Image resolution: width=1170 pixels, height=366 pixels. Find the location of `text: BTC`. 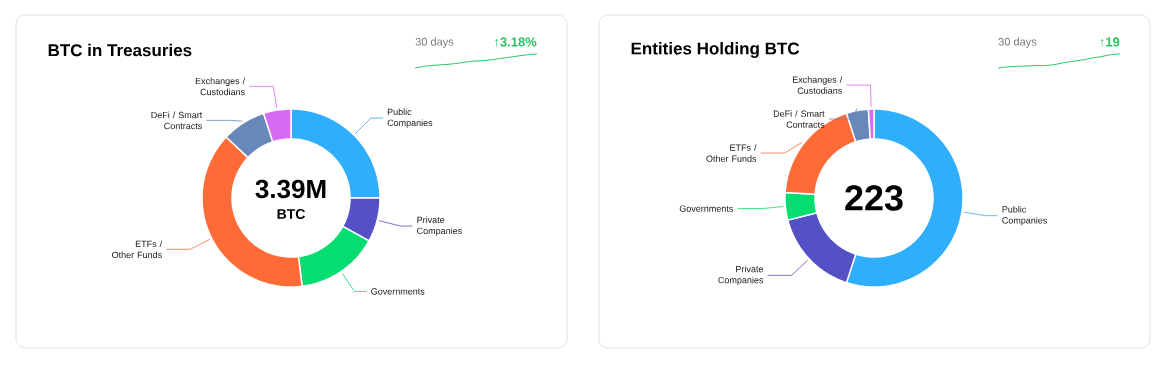

text: BTC is located at coordinates (291, 214).